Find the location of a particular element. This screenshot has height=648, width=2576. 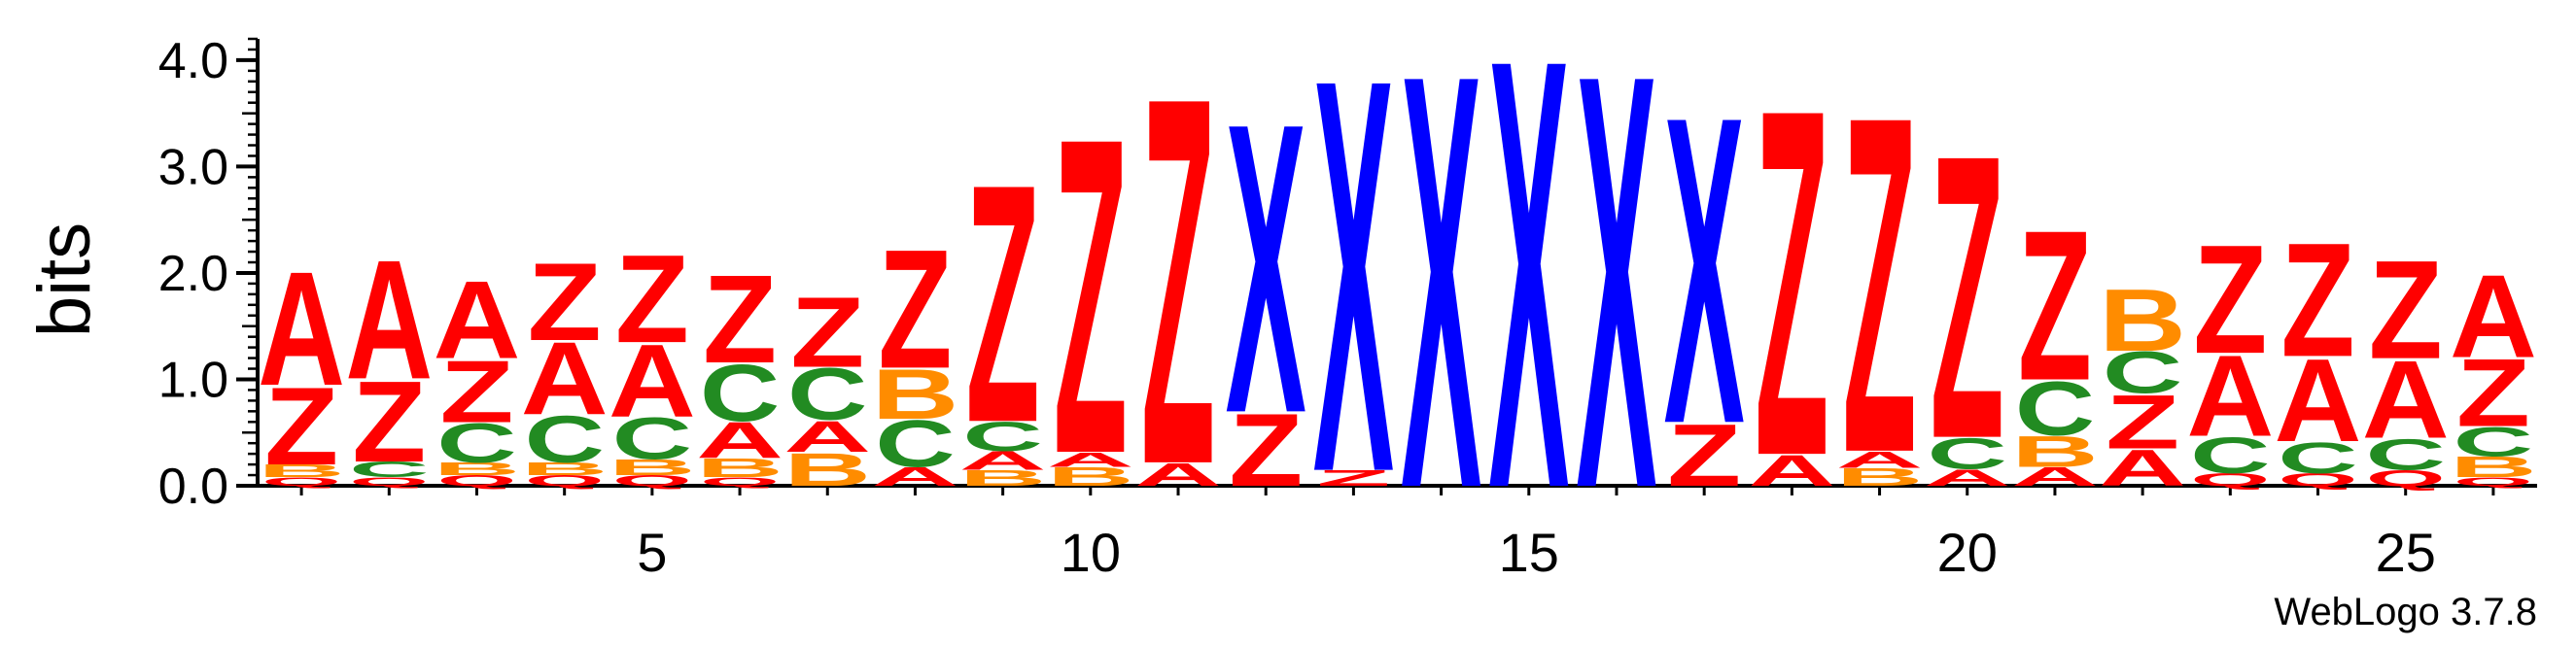

y-axis: 0.0 1.0 2.0 3.0 4.0 is located at coordinates (209, 274).